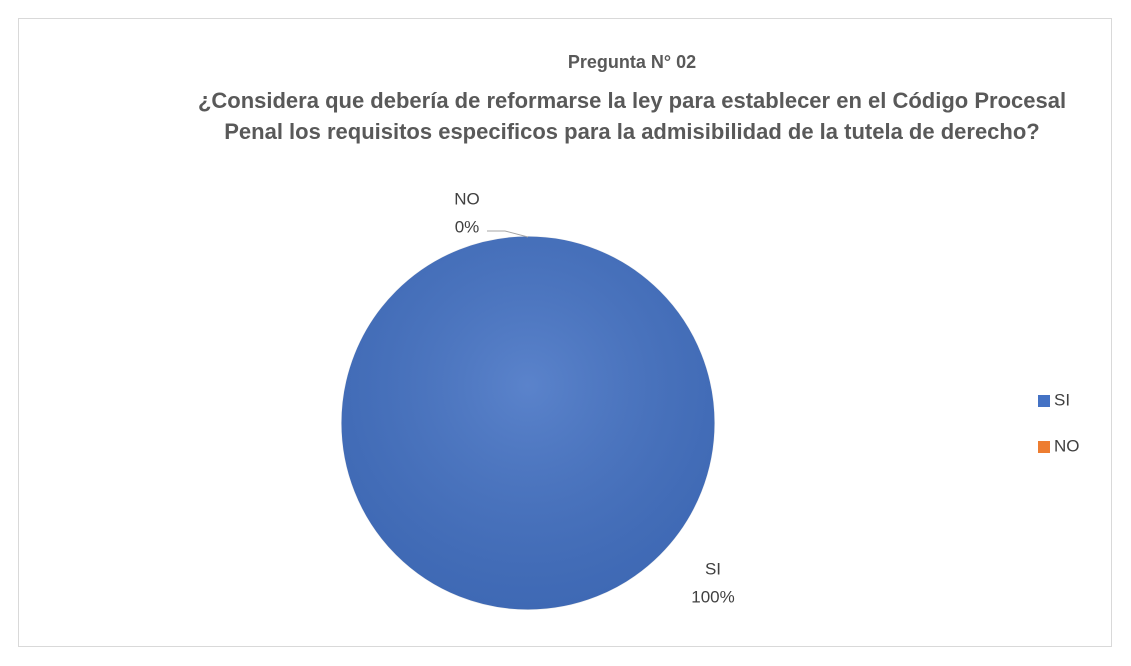 The height and width of the screenshot is (666, 1131). I want to click on legend-label: SI, so click(1062, 399).